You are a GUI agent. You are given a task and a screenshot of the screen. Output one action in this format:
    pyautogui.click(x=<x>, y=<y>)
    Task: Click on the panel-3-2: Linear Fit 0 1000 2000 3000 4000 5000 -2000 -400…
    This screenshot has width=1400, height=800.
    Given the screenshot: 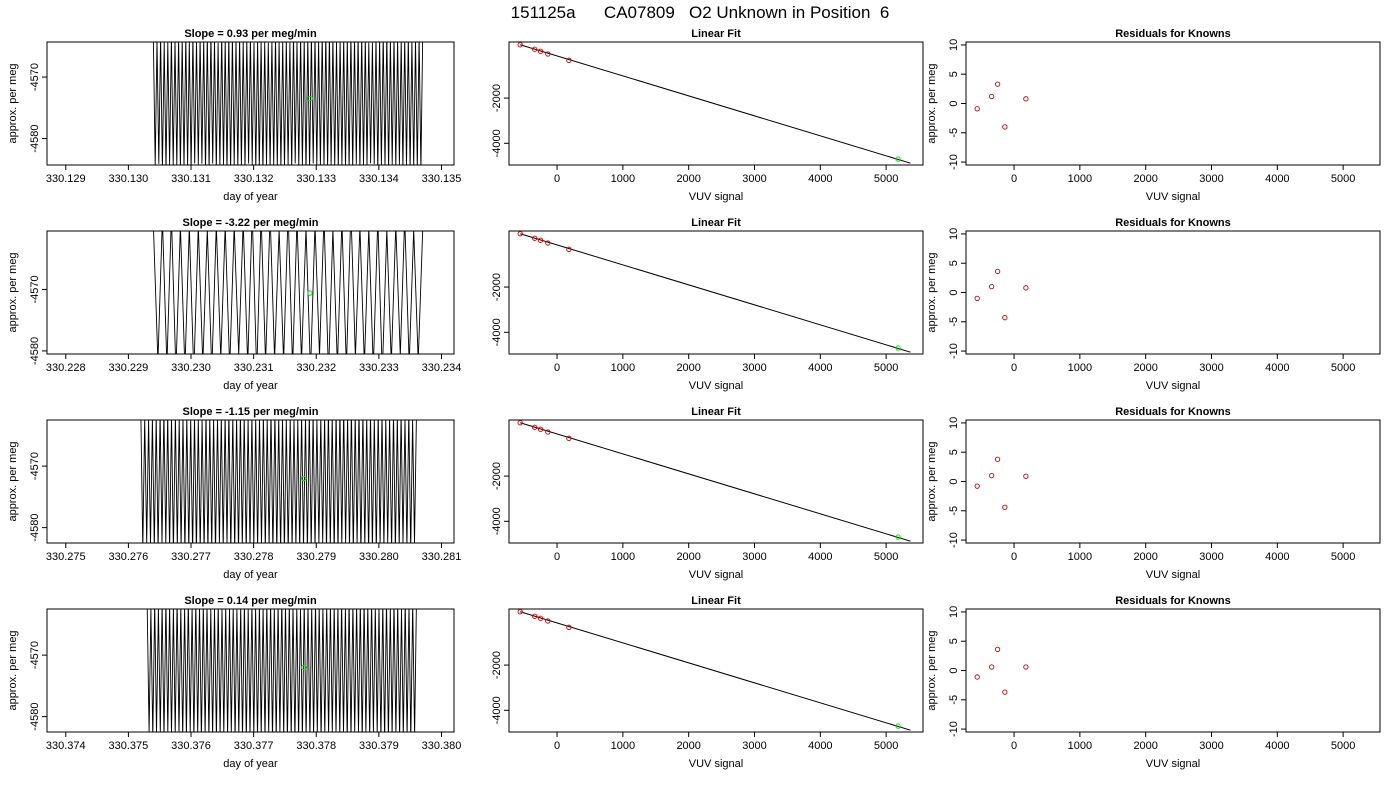 What is the action you would take?
    pyautogui.click(x=707, y=493)
    